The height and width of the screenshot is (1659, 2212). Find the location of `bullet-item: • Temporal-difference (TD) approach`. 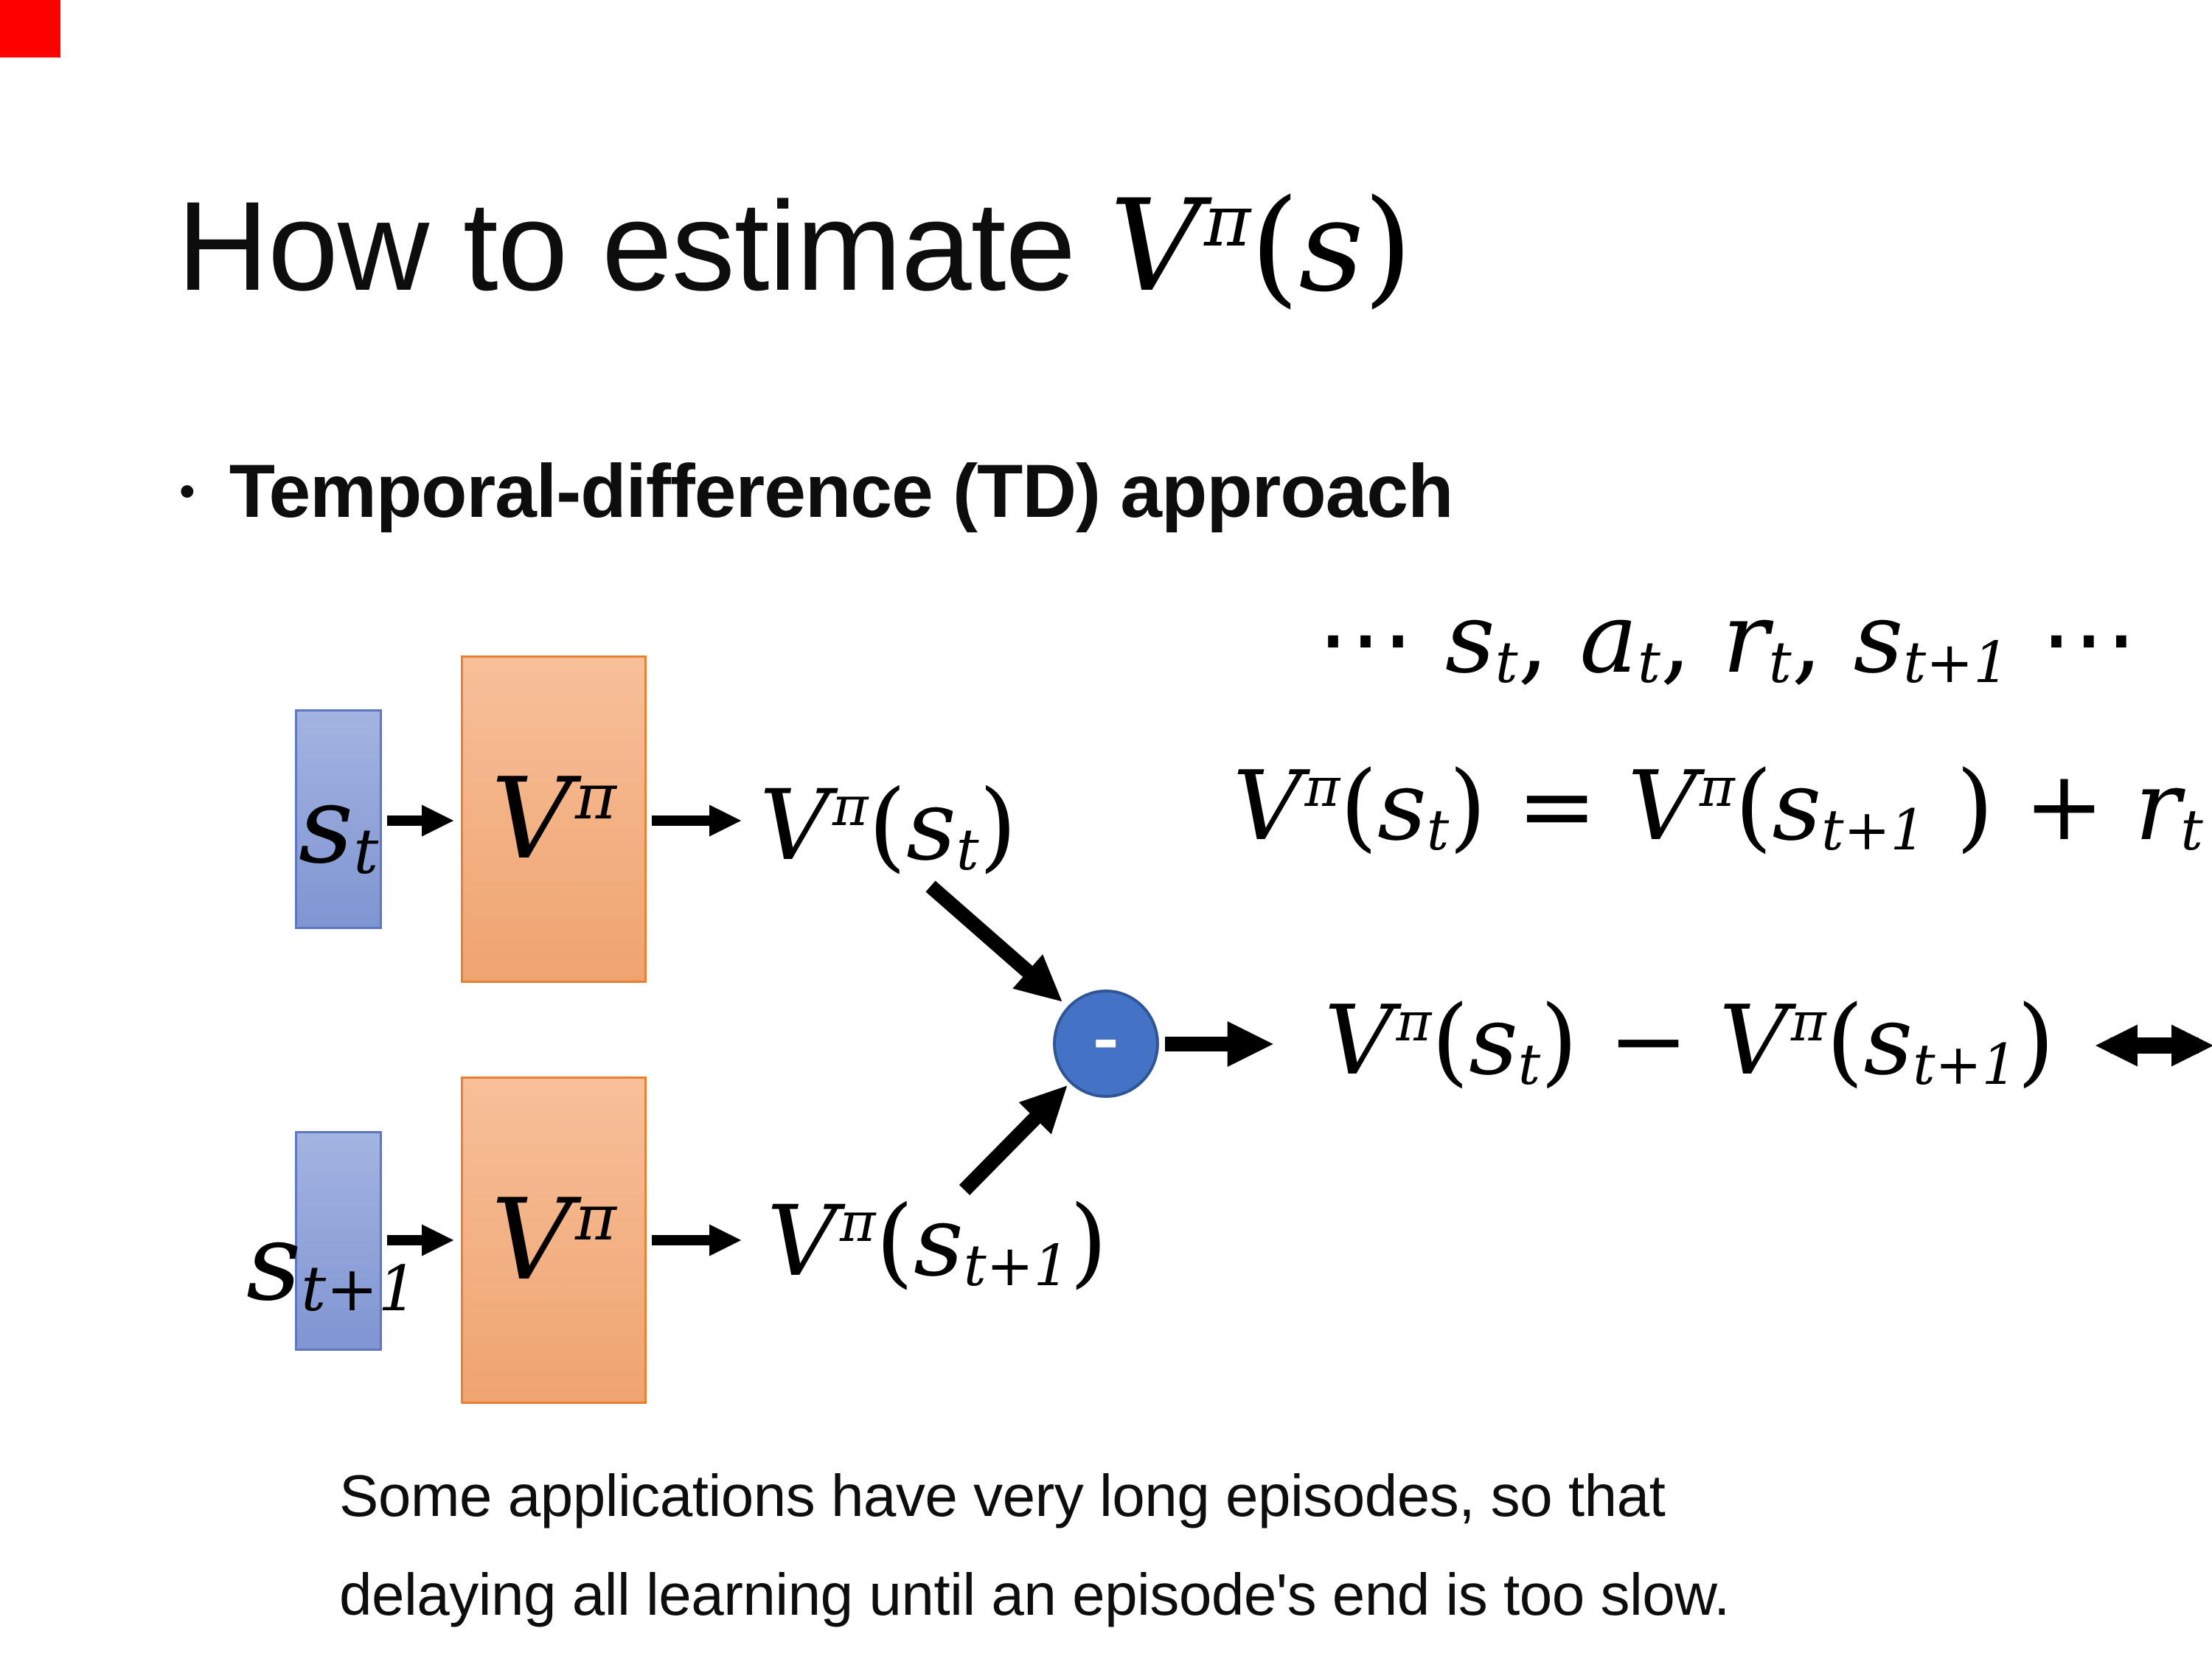

bullet-item: • Temporal-difference (TD) approach is located at coordinates (816, 491).